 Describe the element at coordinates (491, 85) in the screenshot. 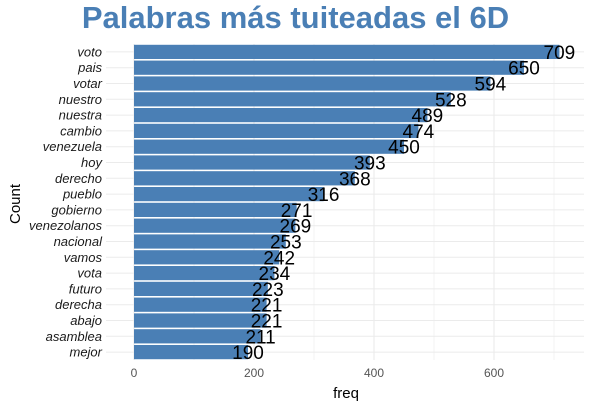

I see `value-label: 594` at that location.